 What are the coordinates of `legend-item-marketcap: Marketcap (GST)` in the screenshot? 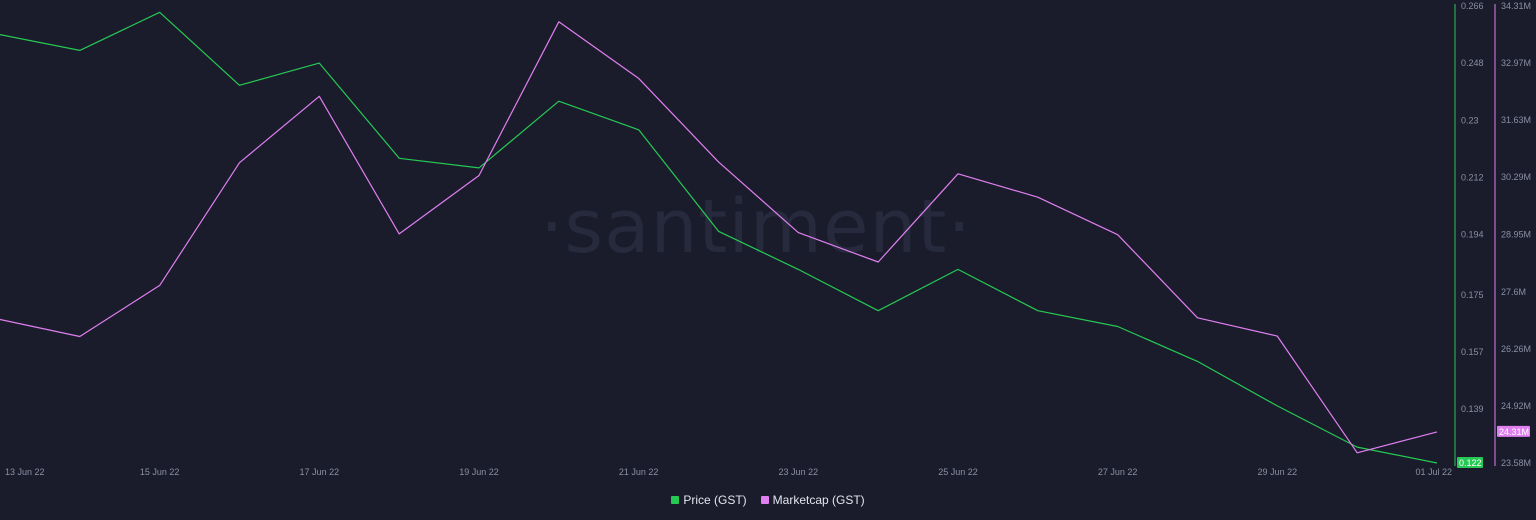 It's located at (812, 500).